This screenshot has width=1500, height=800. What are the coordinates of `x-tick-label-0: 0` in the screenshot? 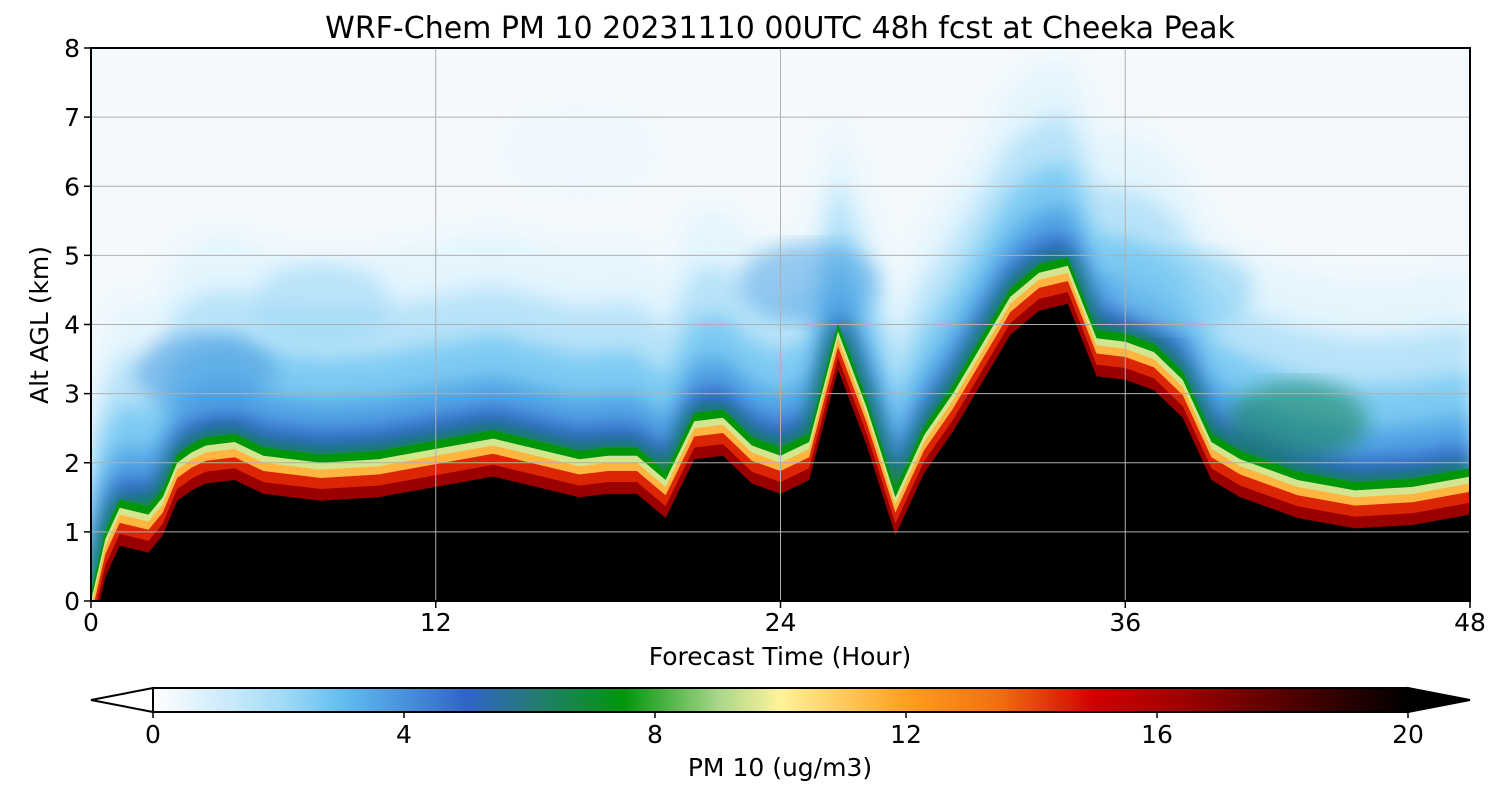 It's located at (91, 622).